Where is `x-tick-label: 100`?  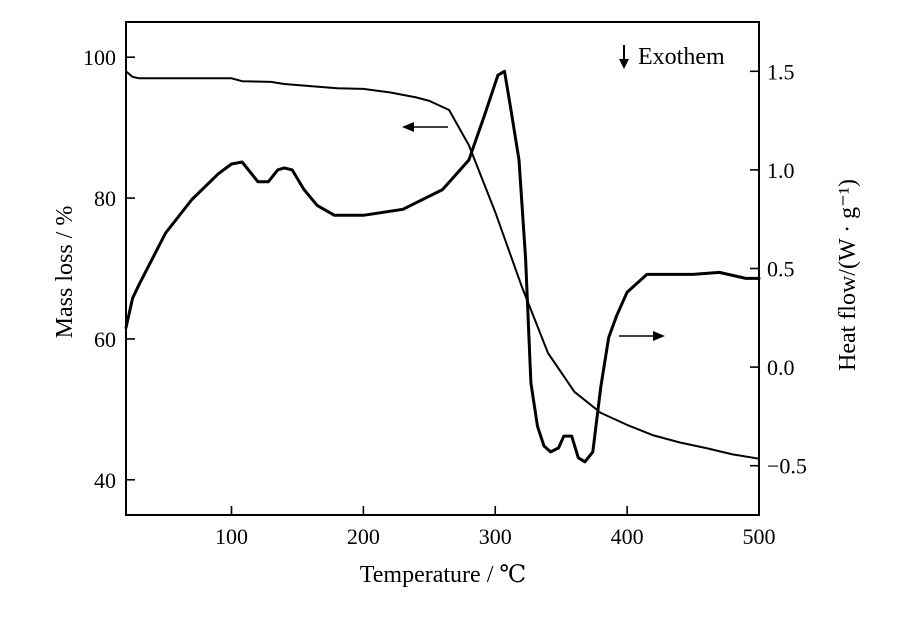 x-tick-label: 100 is located at coordinates (231, 536).